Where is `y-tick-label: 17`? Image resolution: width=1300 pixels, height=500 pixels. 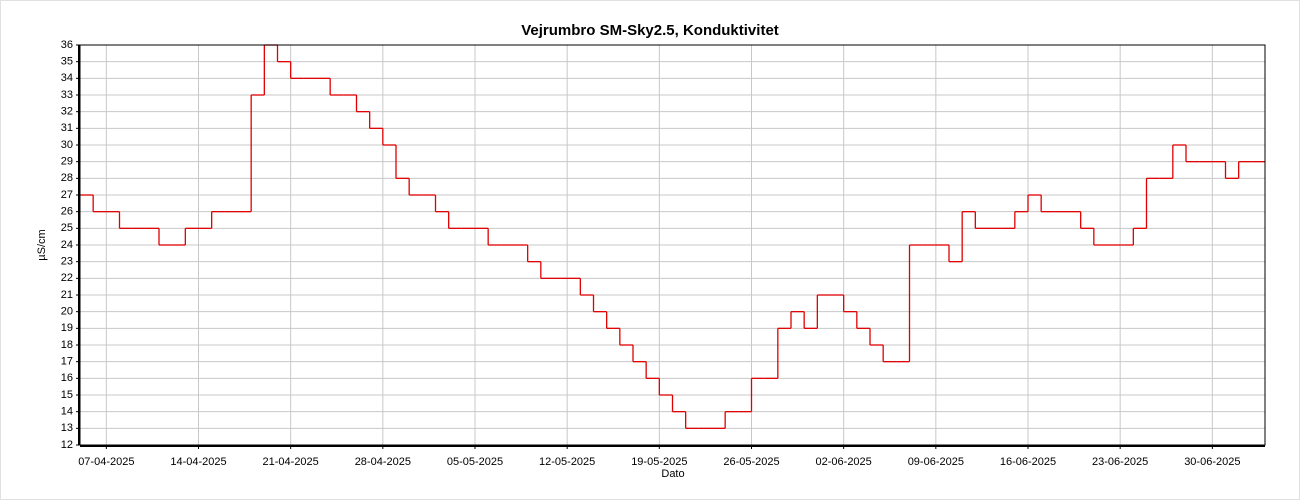
y-tick-label: 17 is located at coordinates (67, 362).